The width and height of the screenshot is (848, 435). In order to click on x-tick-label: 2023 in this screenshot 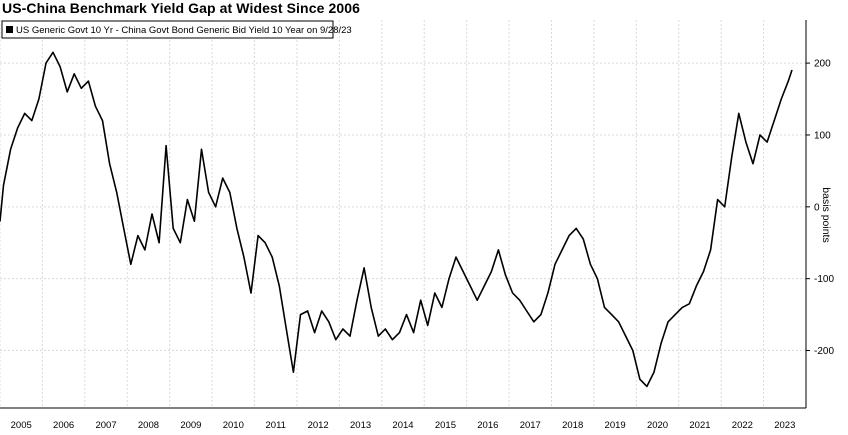, I will do `click(784, 425)`.